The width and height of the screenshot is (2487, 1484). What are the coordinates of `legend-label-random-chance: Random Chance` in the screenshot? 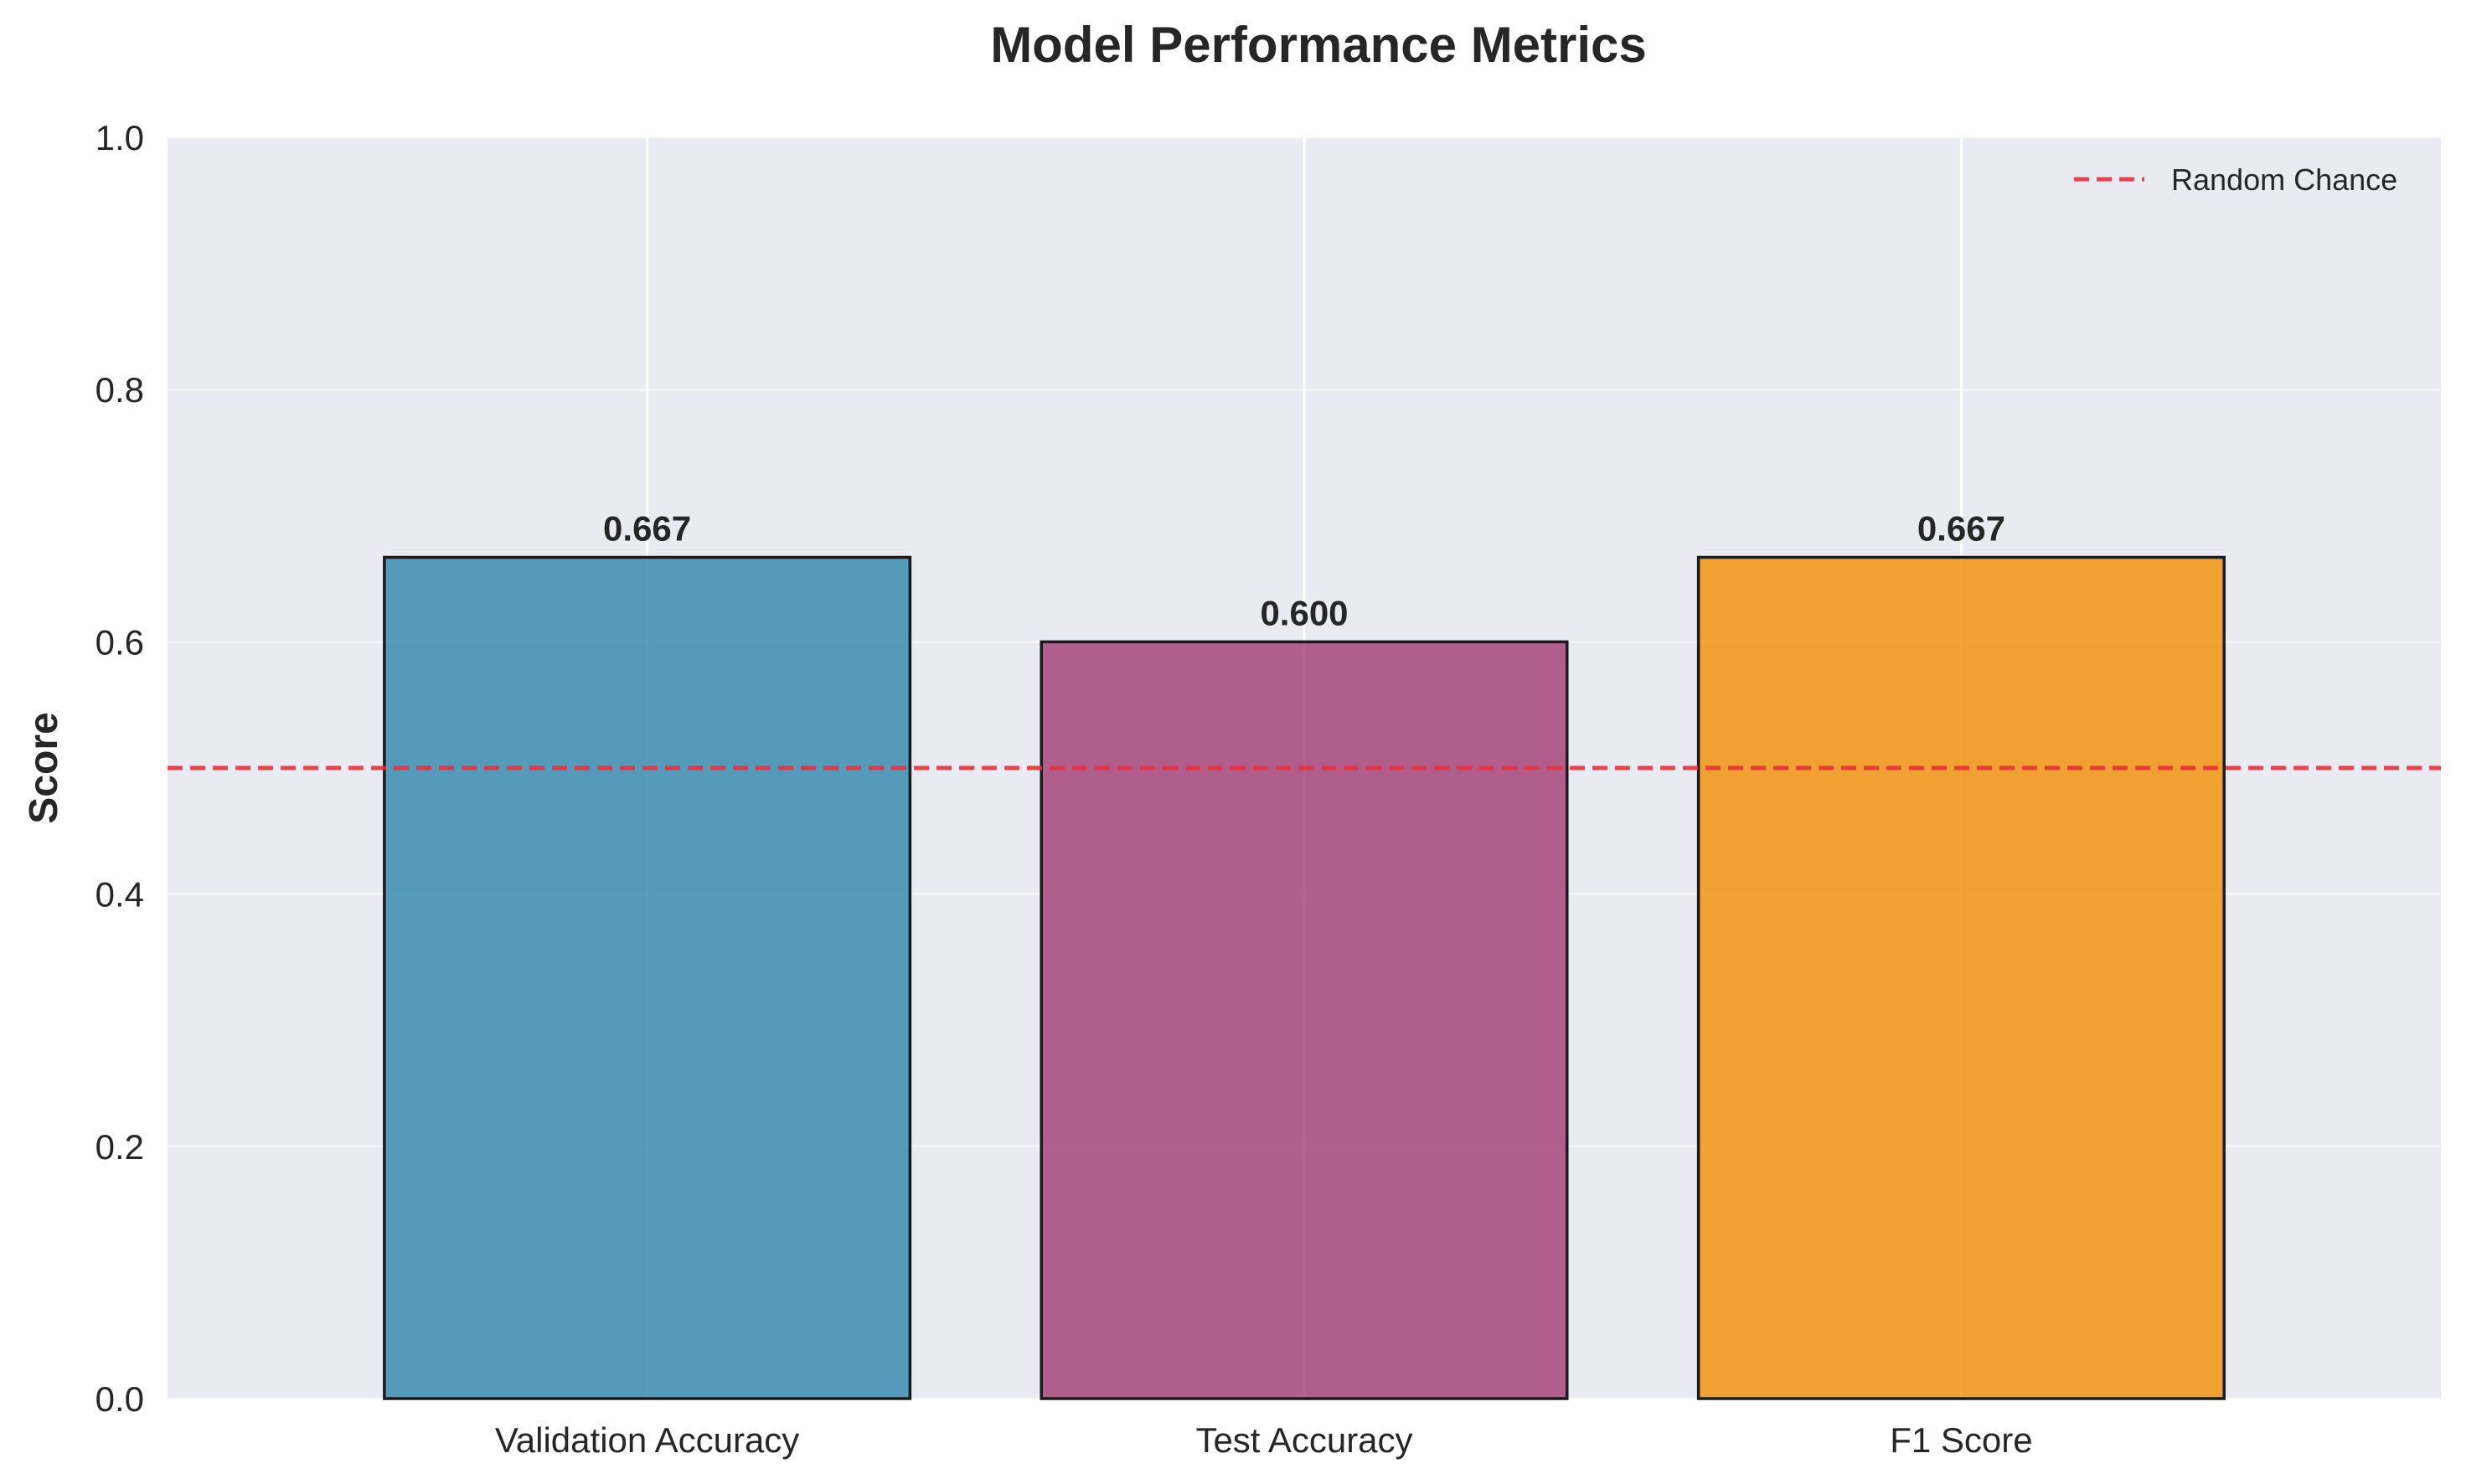 It's located at (2284, 179).